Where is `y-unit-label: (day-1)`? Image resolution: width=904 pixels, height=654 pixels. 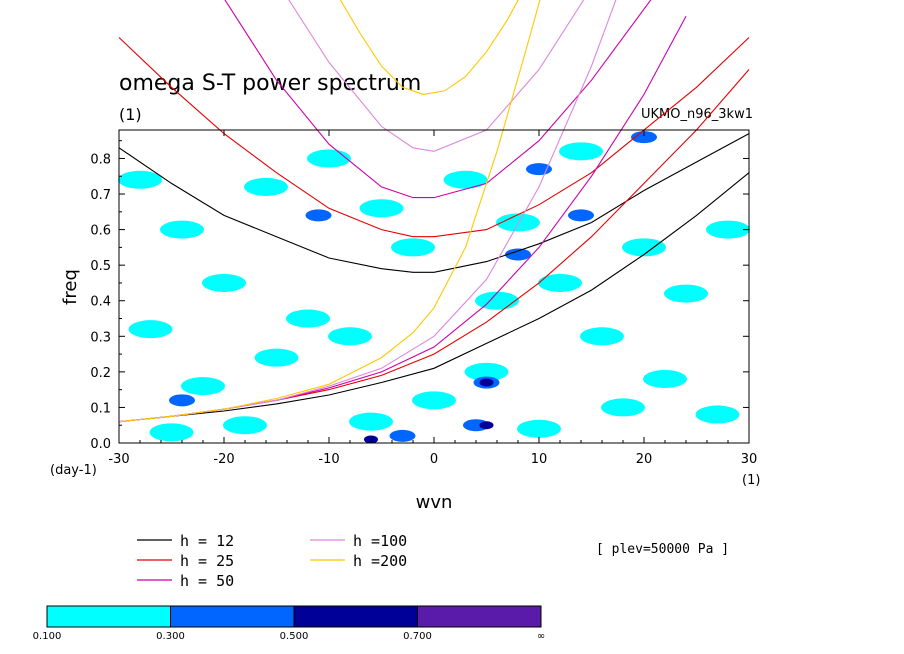
y-unit-label: (day-1) is located at coordinates (73, 470).